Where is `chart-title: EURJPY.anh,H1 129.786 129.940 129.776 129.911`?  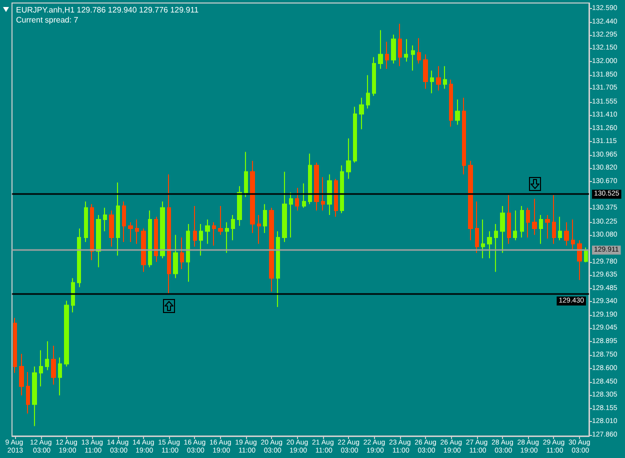 chart-title: EURJPY.anh,H1 129.786 129.940 129.776 129.911 is located at coordinates (108, 10).